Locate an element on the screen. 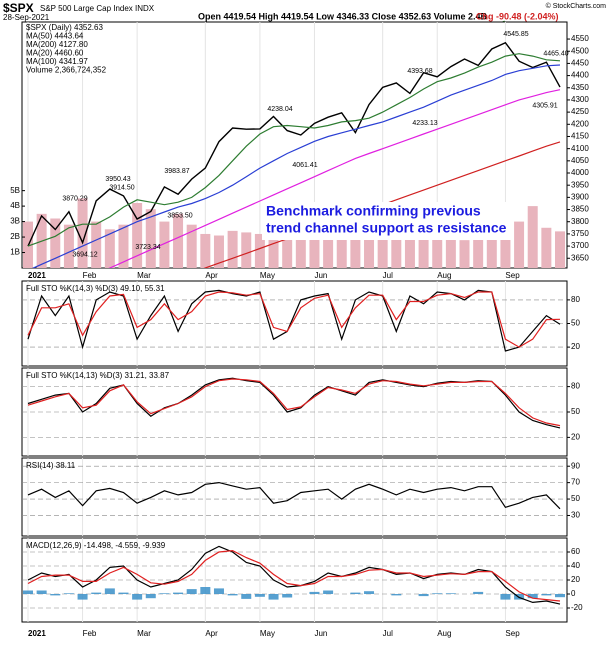 This screenshot has height=646, width=609. y-tick-label: 3750 is located at coordinates (580, 233).